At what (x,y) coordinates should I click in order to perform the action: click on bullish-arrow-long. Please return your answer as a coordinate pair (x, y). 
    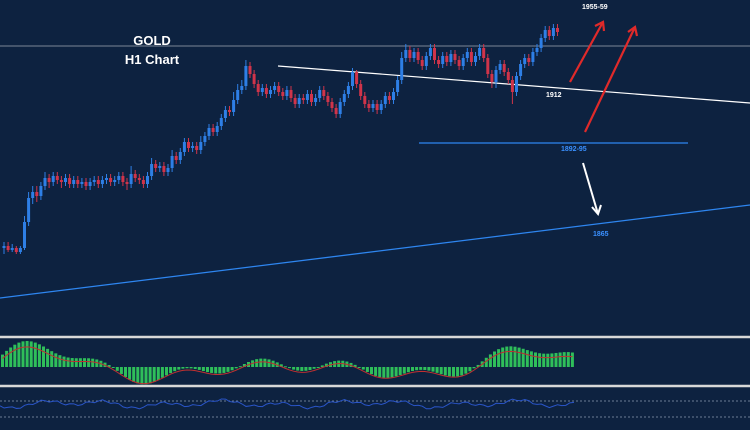
    Looking at the image, I should click on (611, 79).